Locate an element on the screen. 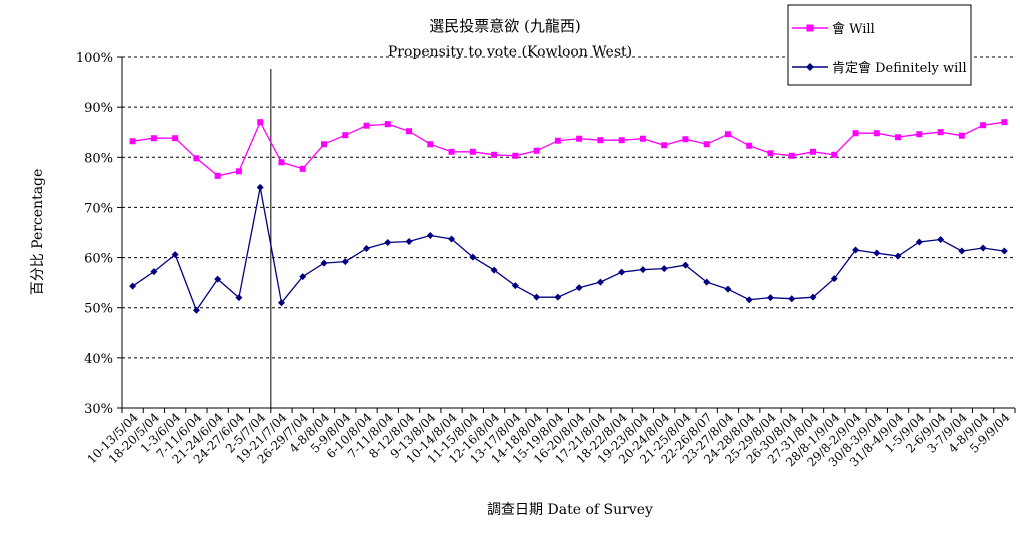 The image size is (1020, 560). y-tick-label: 40% is located at coordinates (98, 359).